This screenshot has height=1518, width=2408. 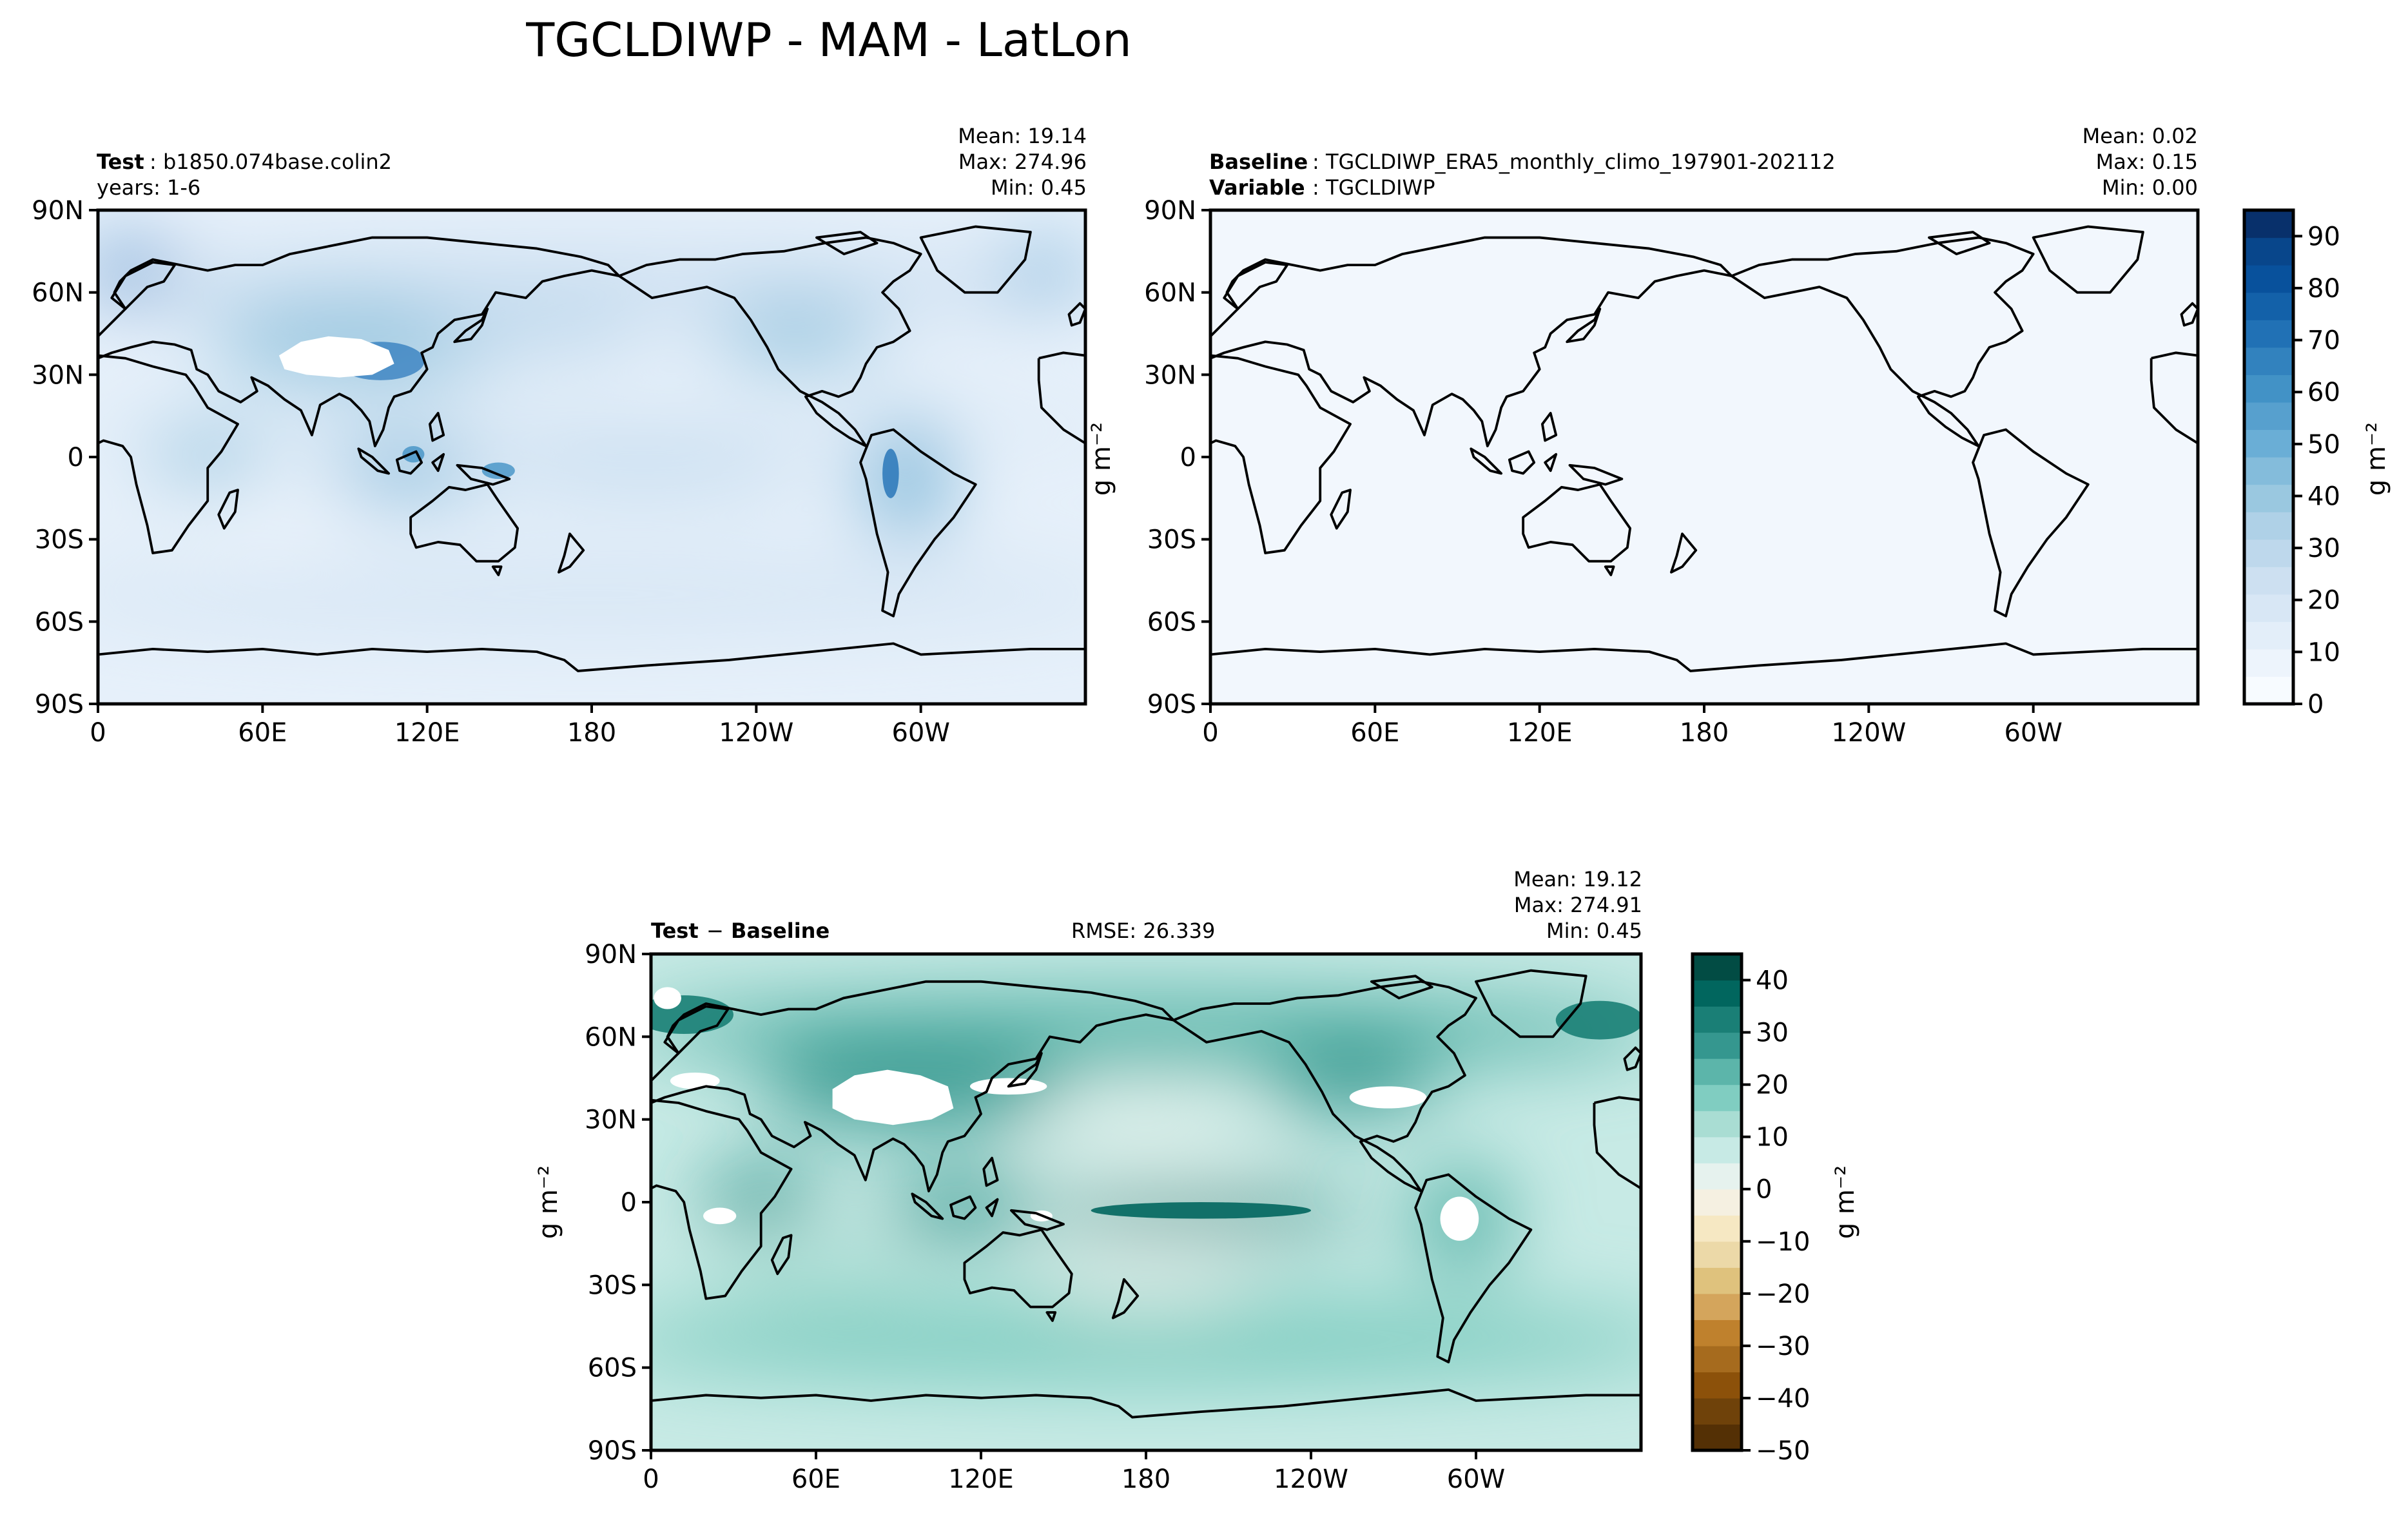 What do you see at coordinates (1772, 1033) in the screenshot?
I see `diff-colorbar-tick-label: 30` at bounding box center [1772, 1033].